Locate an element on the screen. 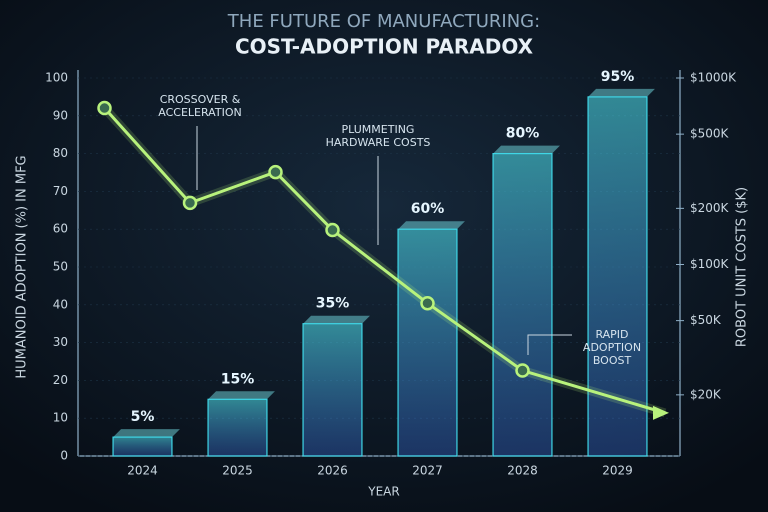 Image resolution: width=768 pixels, height=512 pixels. value-label: 60% is located at coordinates (428, 209).